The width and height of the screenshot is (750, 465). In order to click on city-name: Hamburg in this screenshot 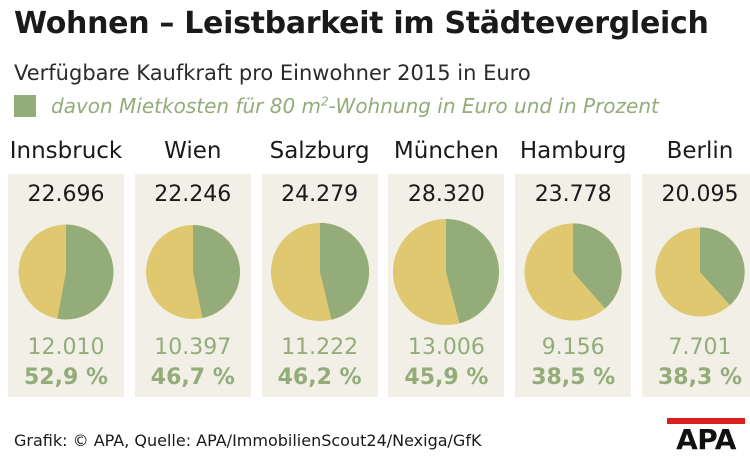, I will do `click(573, 151)`.